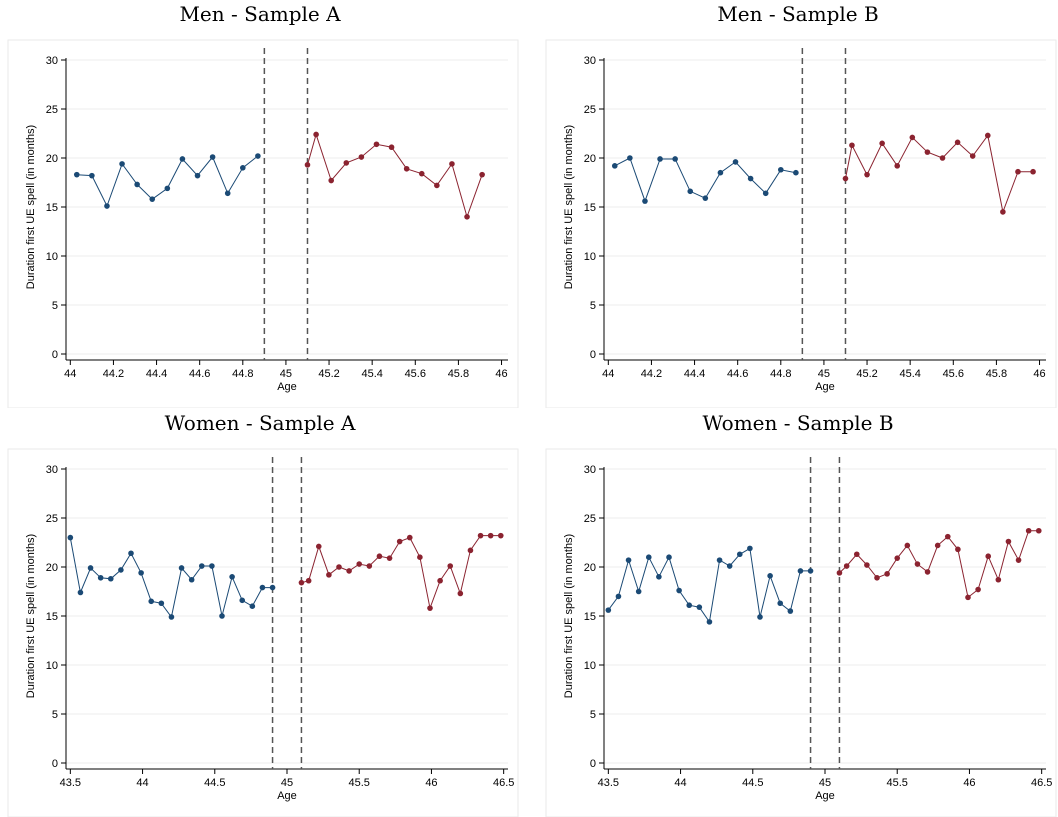 The image size is (1058, 817). Describe the element at coordinates (1039, 374) in the screenshot. I see `x-tick-label: 46` at that location.